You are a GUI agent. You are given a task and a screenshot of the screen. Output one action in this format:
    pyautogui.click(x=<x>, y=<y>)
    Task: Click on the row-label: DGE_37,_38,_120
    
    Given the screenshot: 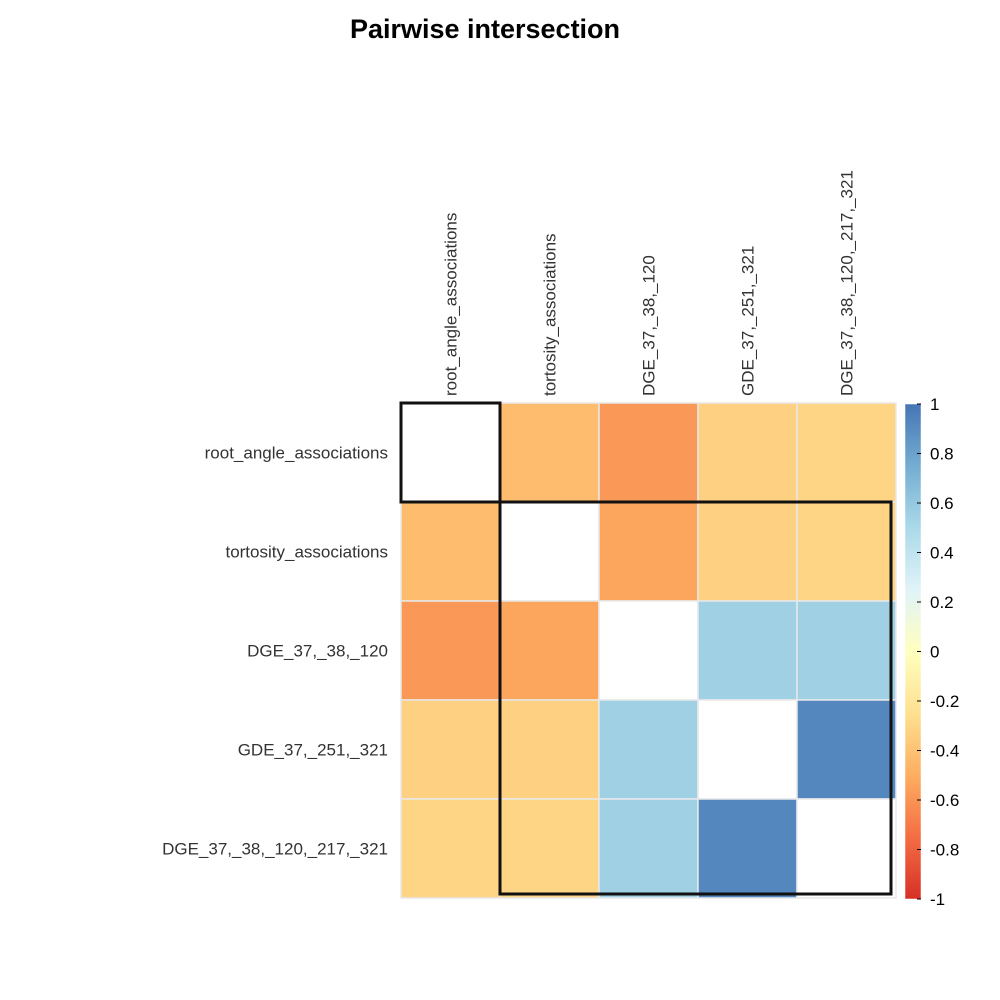 What is the action you would take?
    pyautogui.click(x=317, y=651)
    